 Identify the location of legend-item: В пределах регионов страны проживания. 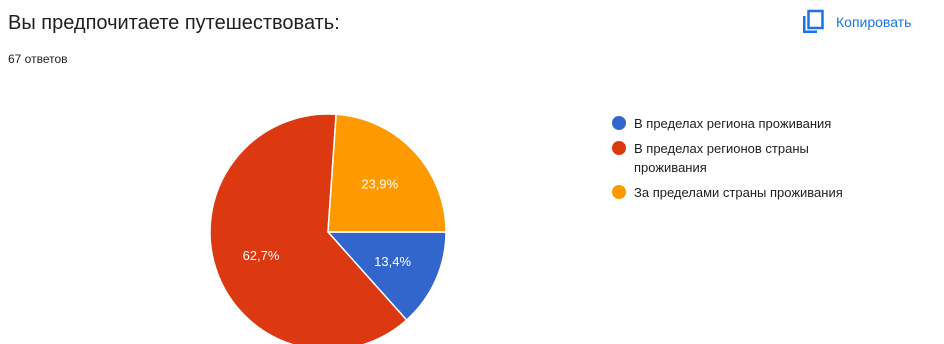
(762, 158).